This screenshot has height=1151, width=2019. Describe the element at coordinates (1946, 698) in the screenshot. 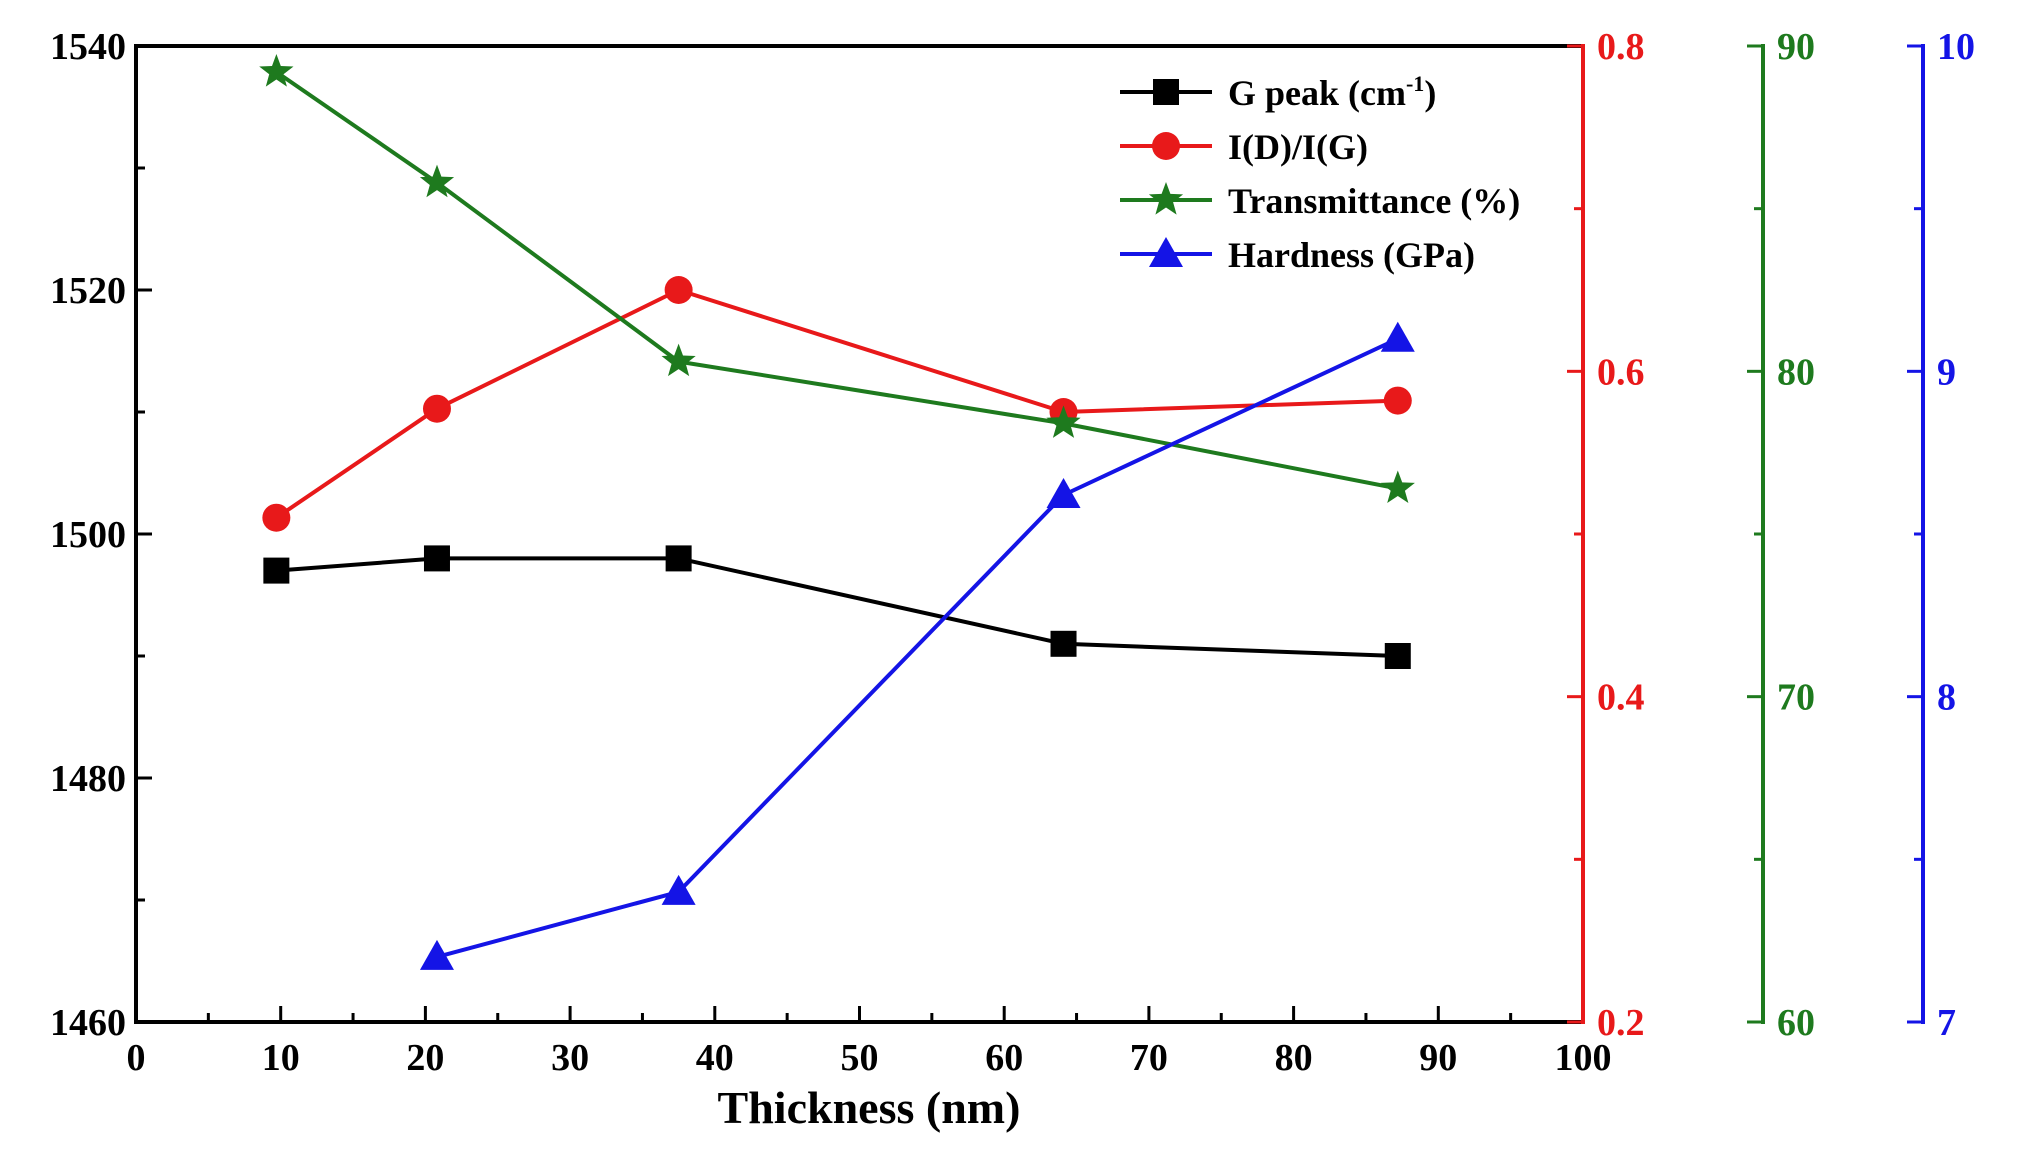

I see `h-tick-label: 8` at that location.